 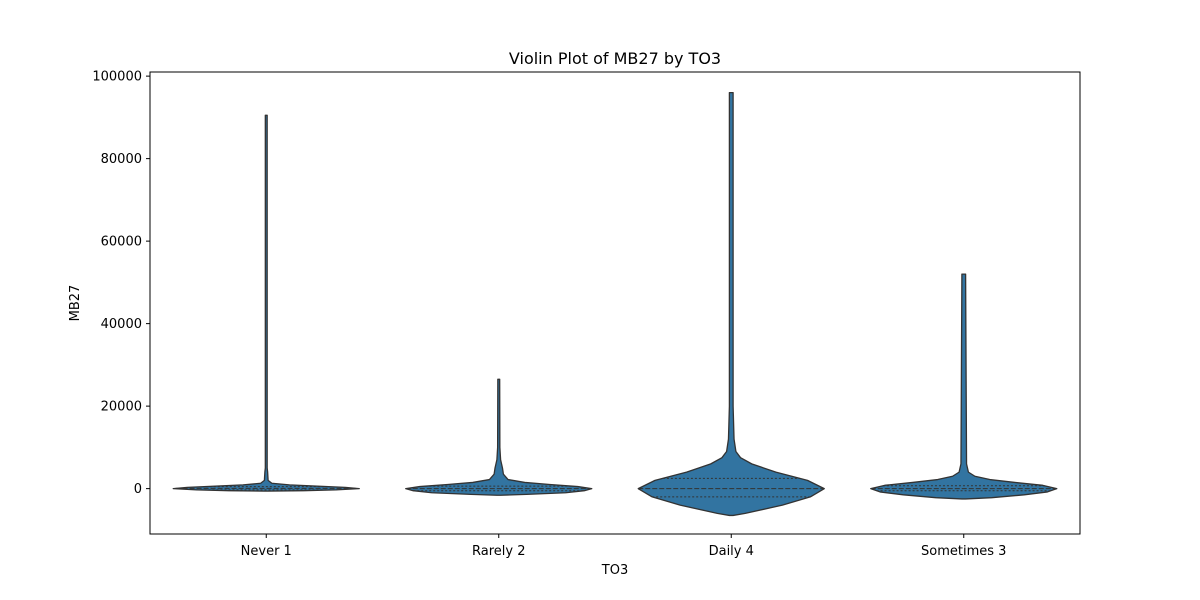 I want to click on y-tick-label: 60000, so click(x=121, y=242).